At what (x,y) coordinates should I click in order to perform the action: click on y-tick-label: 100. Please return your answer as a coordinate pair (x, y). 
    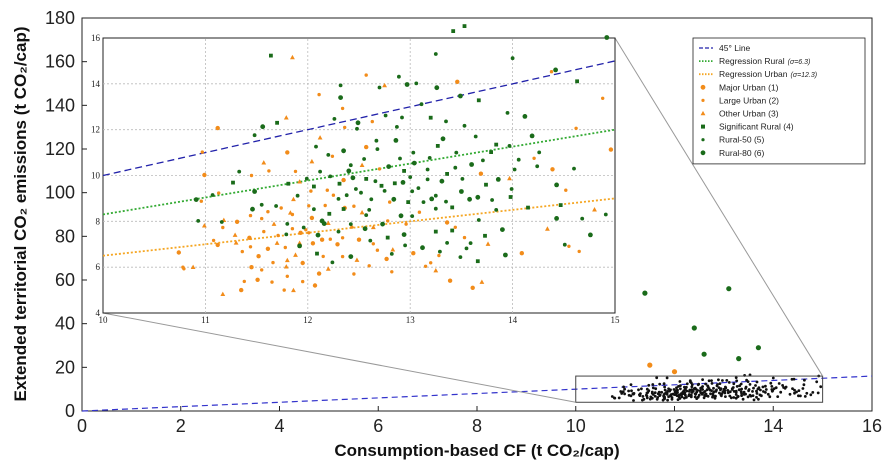
    Looking at the image, I should click on (60, 193).